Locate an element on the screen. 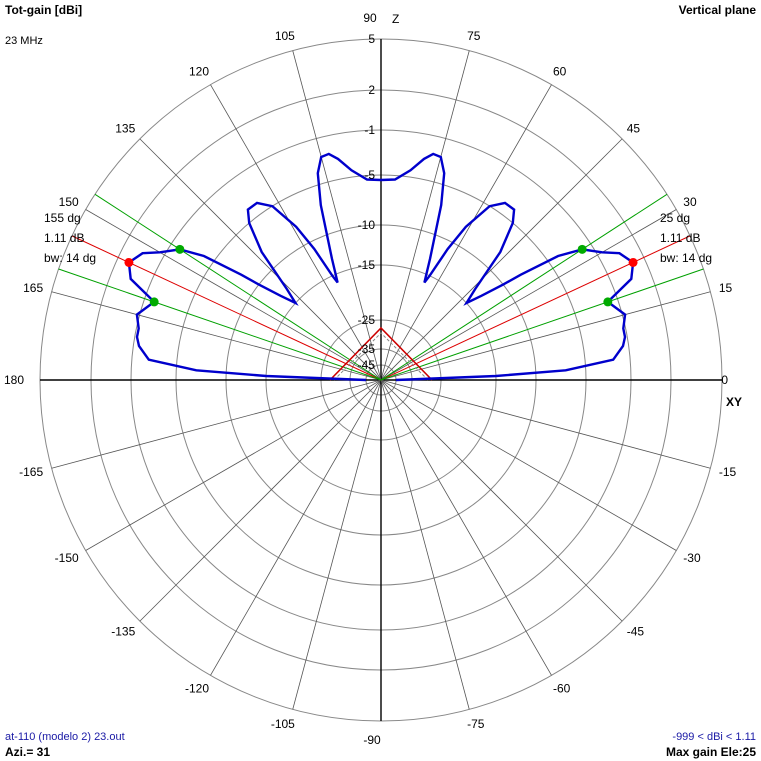 This screenshot has height=761, width=761. left-marker-angle: 155 dg is located at coordinates (62, 218).